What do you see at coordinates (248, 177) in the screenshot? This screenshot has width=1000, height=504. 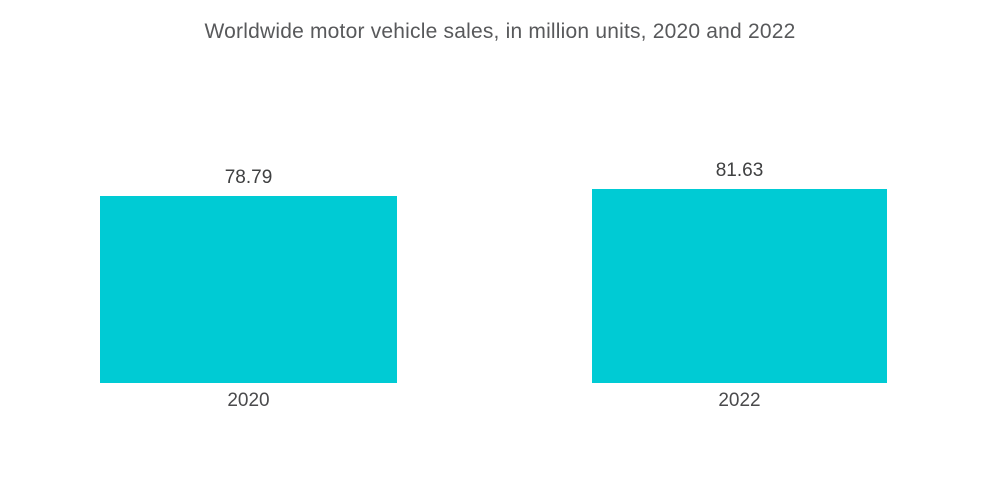 I see `value-label-2020: 78.79` at bounding box center [248, 177].